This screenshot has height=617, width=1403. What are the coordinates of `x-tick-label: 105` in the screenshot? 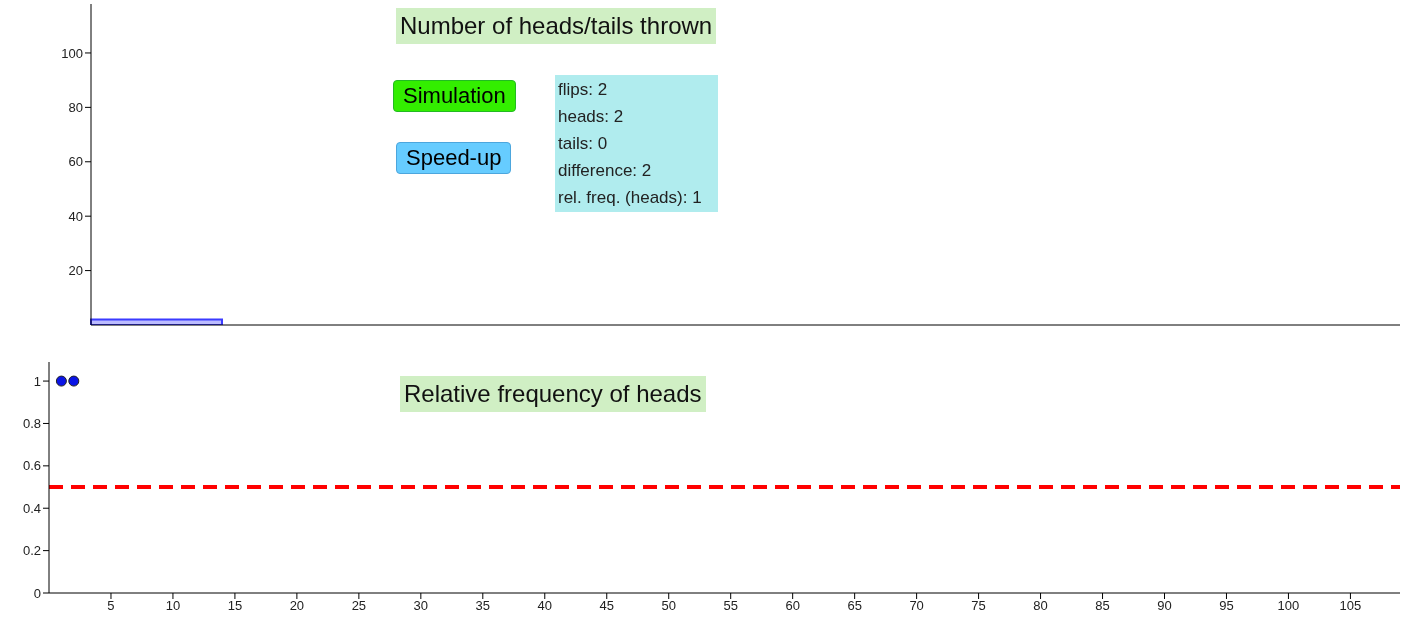 It's located at (1350, 606).